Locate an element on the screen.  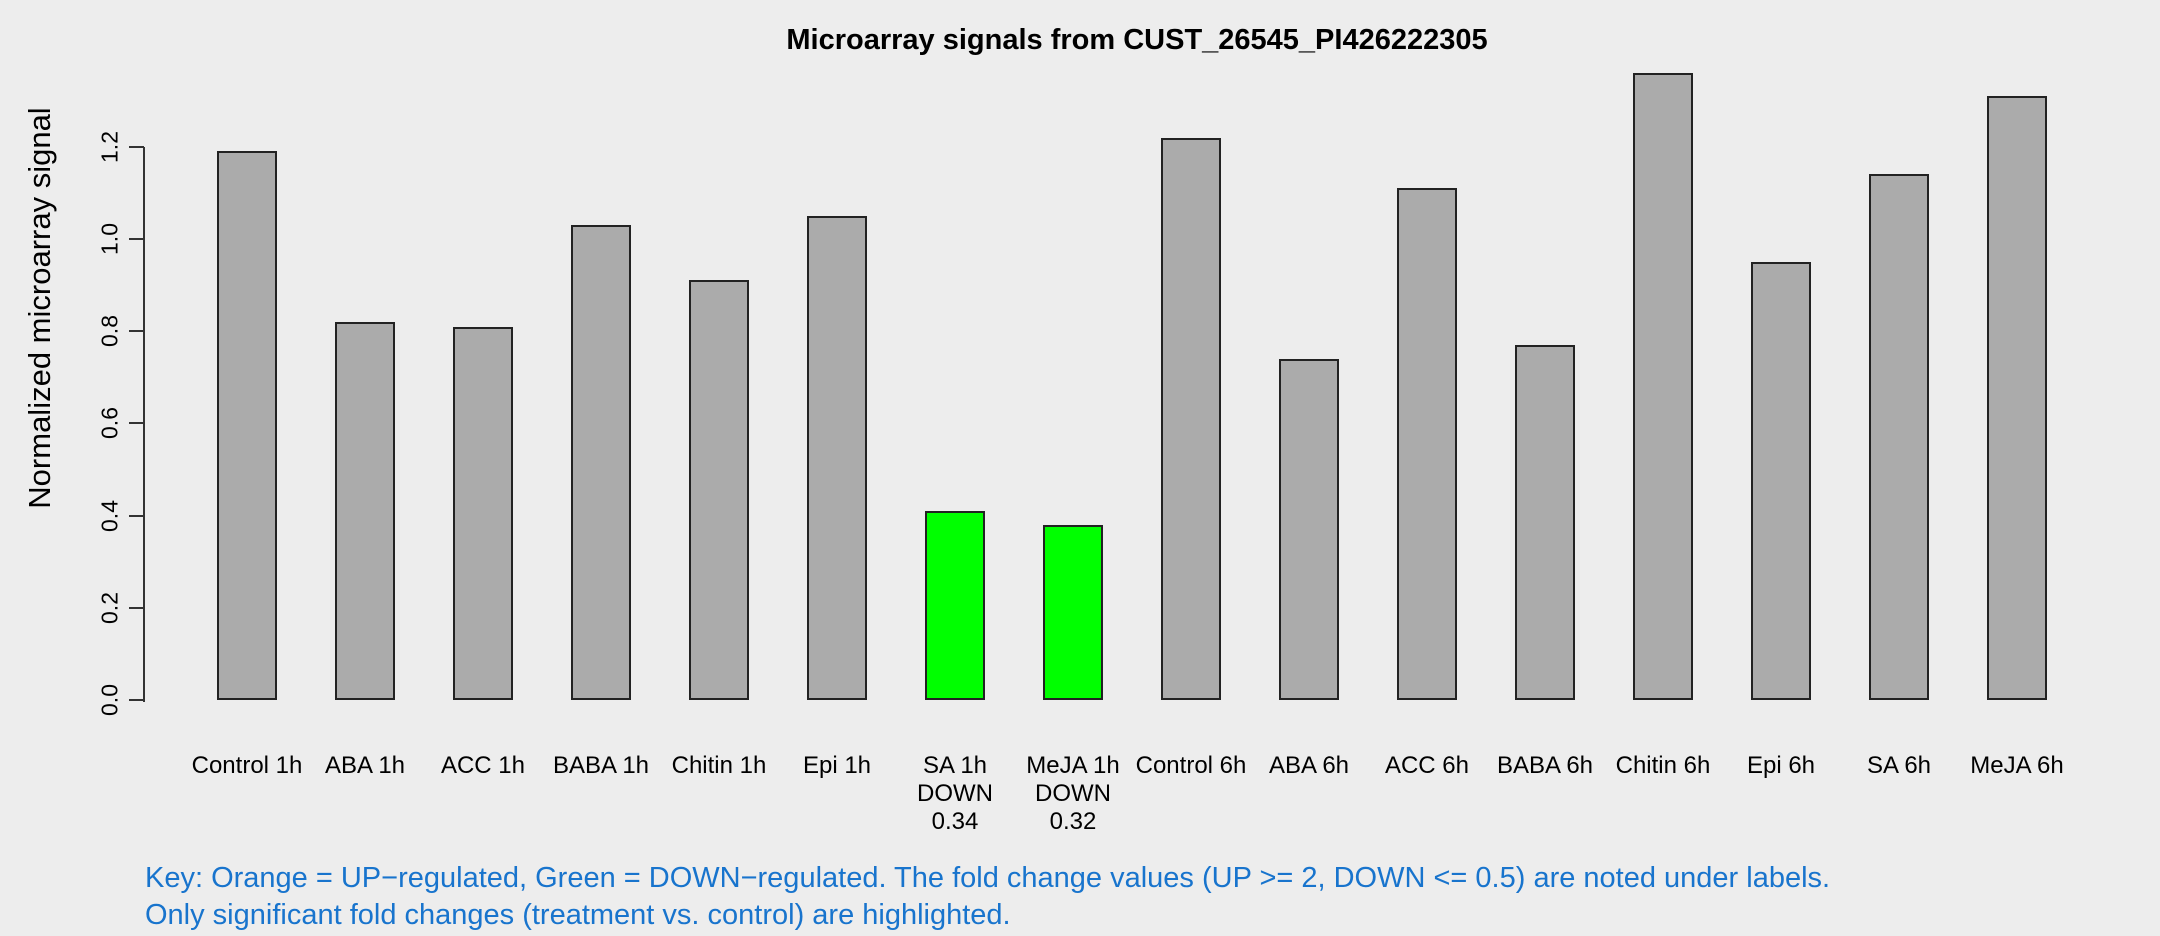
bar-label: Chitin 1h is located at coordinates (719, 765).